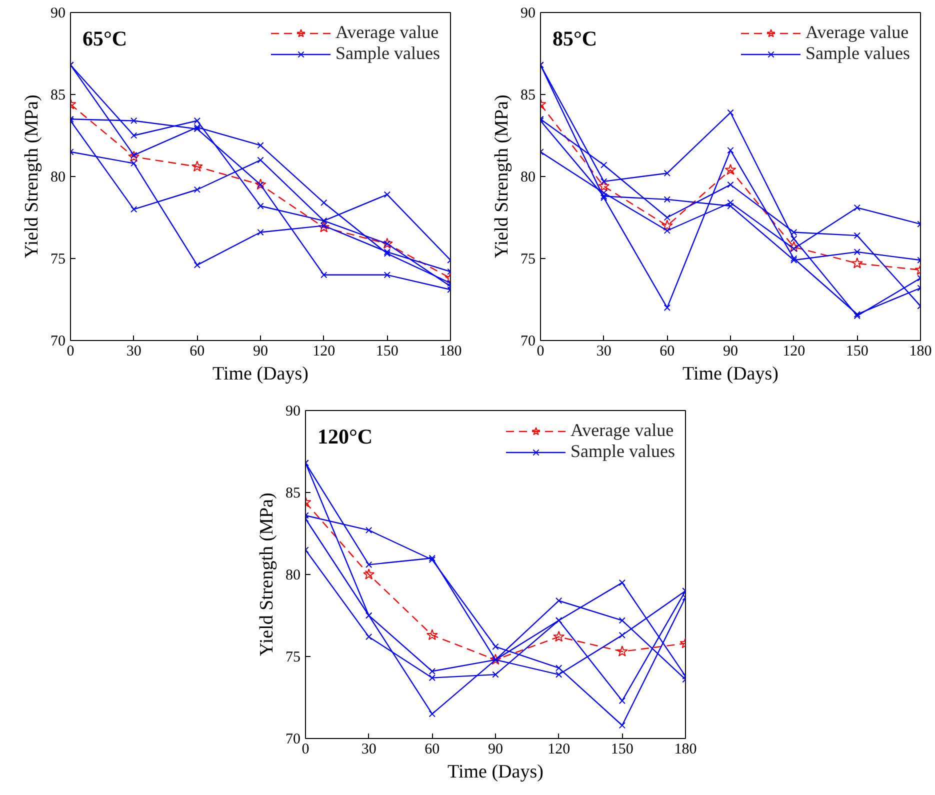 The width and height of the screenshot is (935, 795). What do you see at coordinates (345, 436) in the screenshot?
I see `text: 120°C` at bounding box center [345, 436].